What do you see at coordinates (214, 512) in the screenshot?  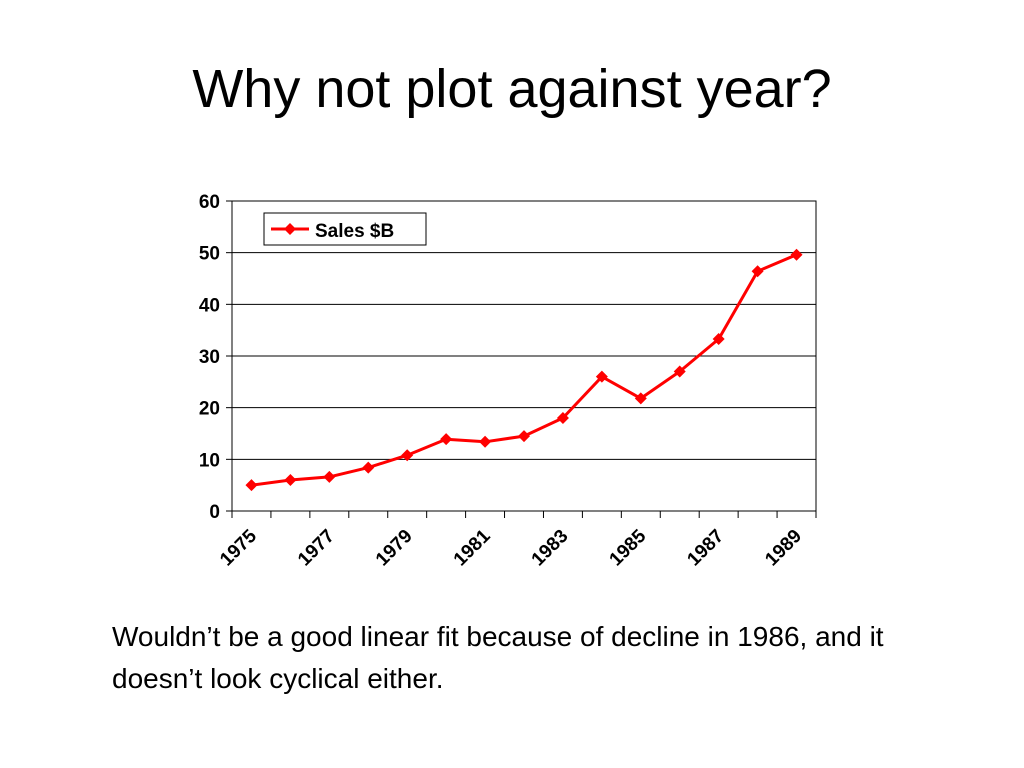 I see `y-tick-label: 0` at bounding box center [214, 512].